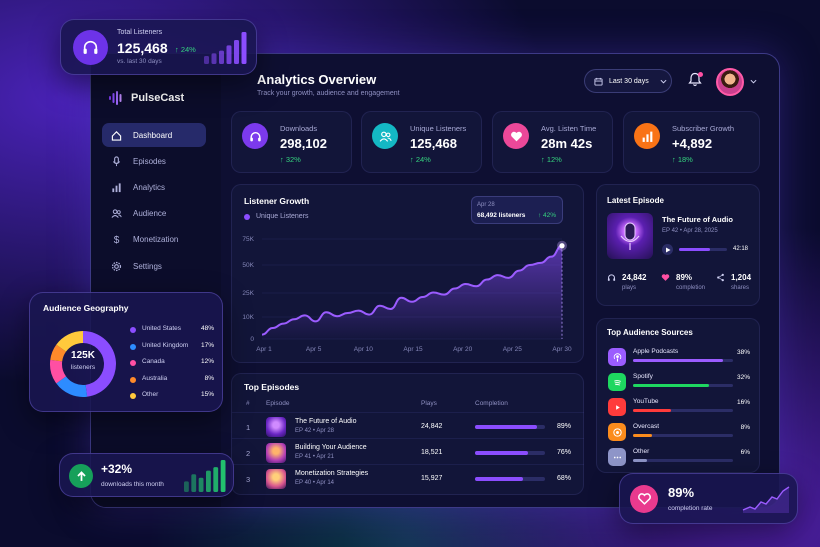 This screenshot has width=820, height=547. I want to click on episode-progress-fill, so click(695, 249).